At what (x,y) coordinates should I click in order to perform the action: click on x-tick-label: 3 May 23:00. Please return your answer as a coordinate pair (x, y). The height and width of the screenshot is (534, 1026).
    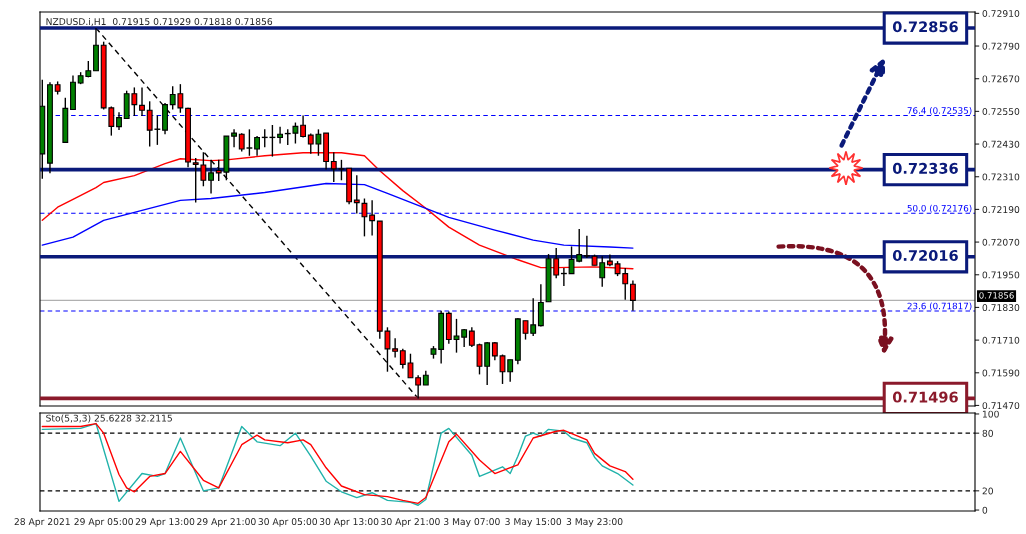
    Looking at the image, I should click on (594, 522).